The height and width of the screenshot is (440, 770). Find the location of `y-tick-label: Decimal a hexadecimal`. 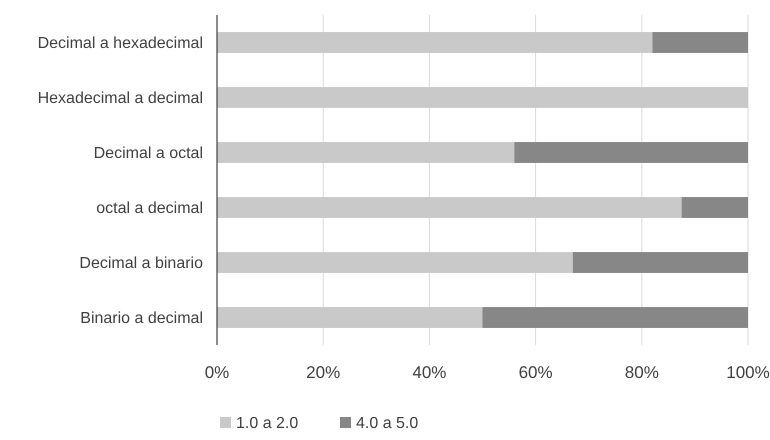

y-tick-label: Decimal a hexadecimal is located at coordinates (120, 43).